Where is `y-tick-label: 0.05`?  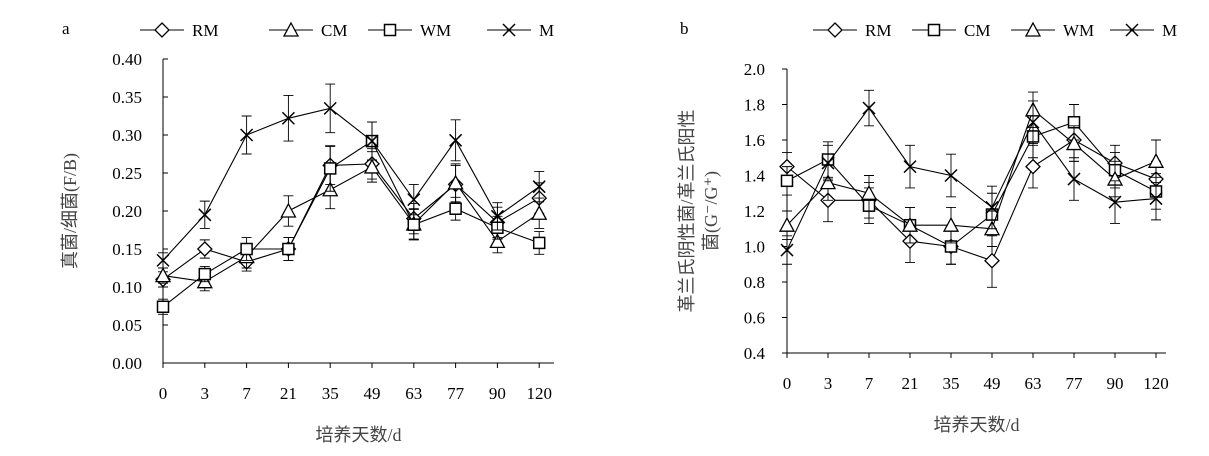
y-tick-label: 0.05 is located at coordinates (127, 325).